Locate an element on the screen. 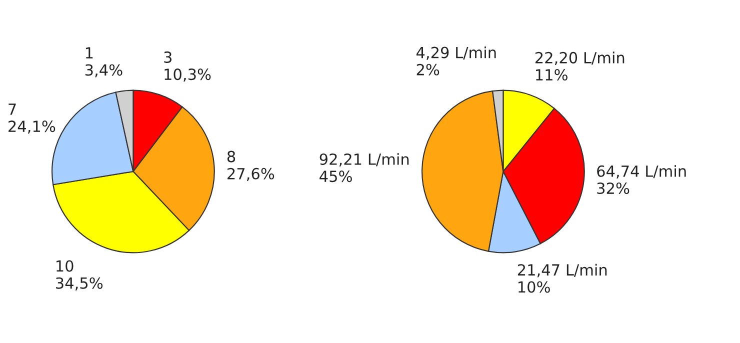 Image resolution: width=740 pixels, height=343 pixels. data-label: 21,47 L/min 10% is located at coordinates (562, 278).